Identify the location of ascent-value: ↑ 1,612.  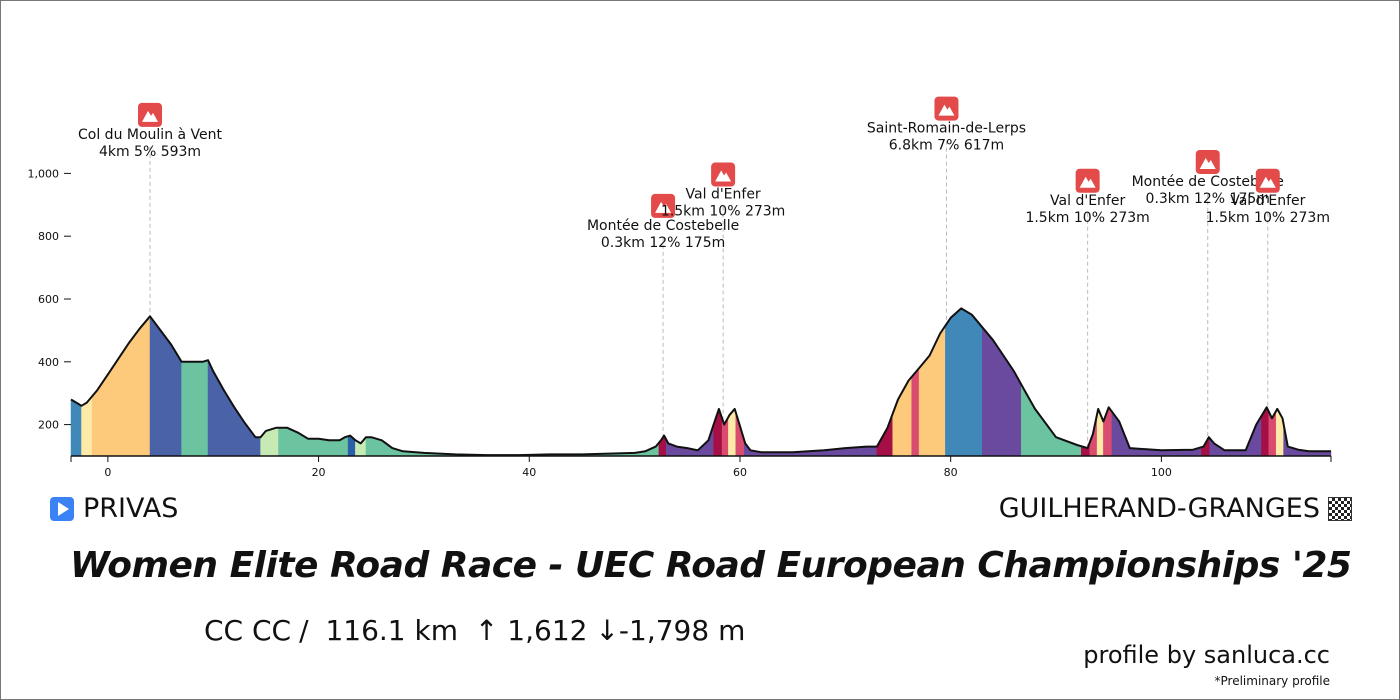
(531, 630).